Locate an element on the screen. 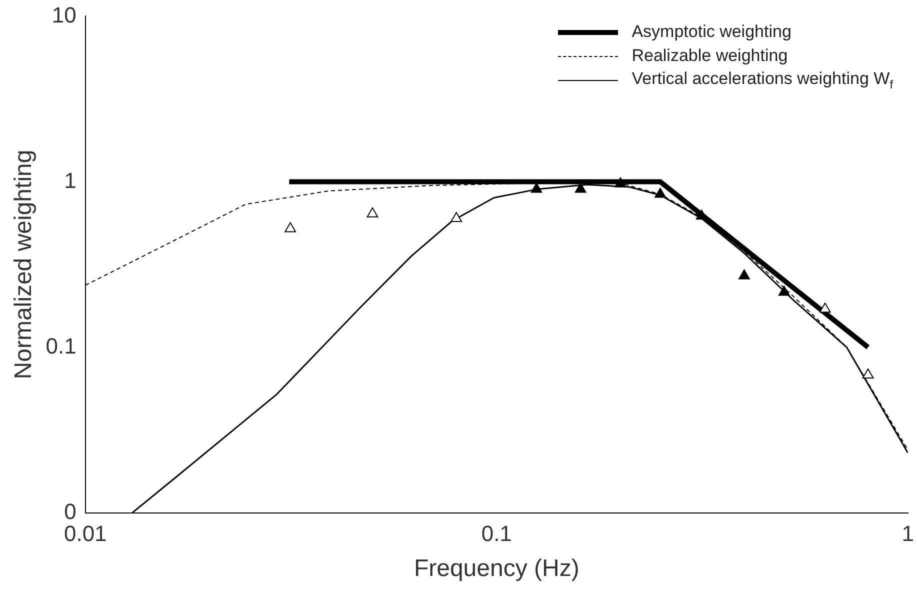  legend-label: Asymptotic weighting is located at coordinates (712, 32).